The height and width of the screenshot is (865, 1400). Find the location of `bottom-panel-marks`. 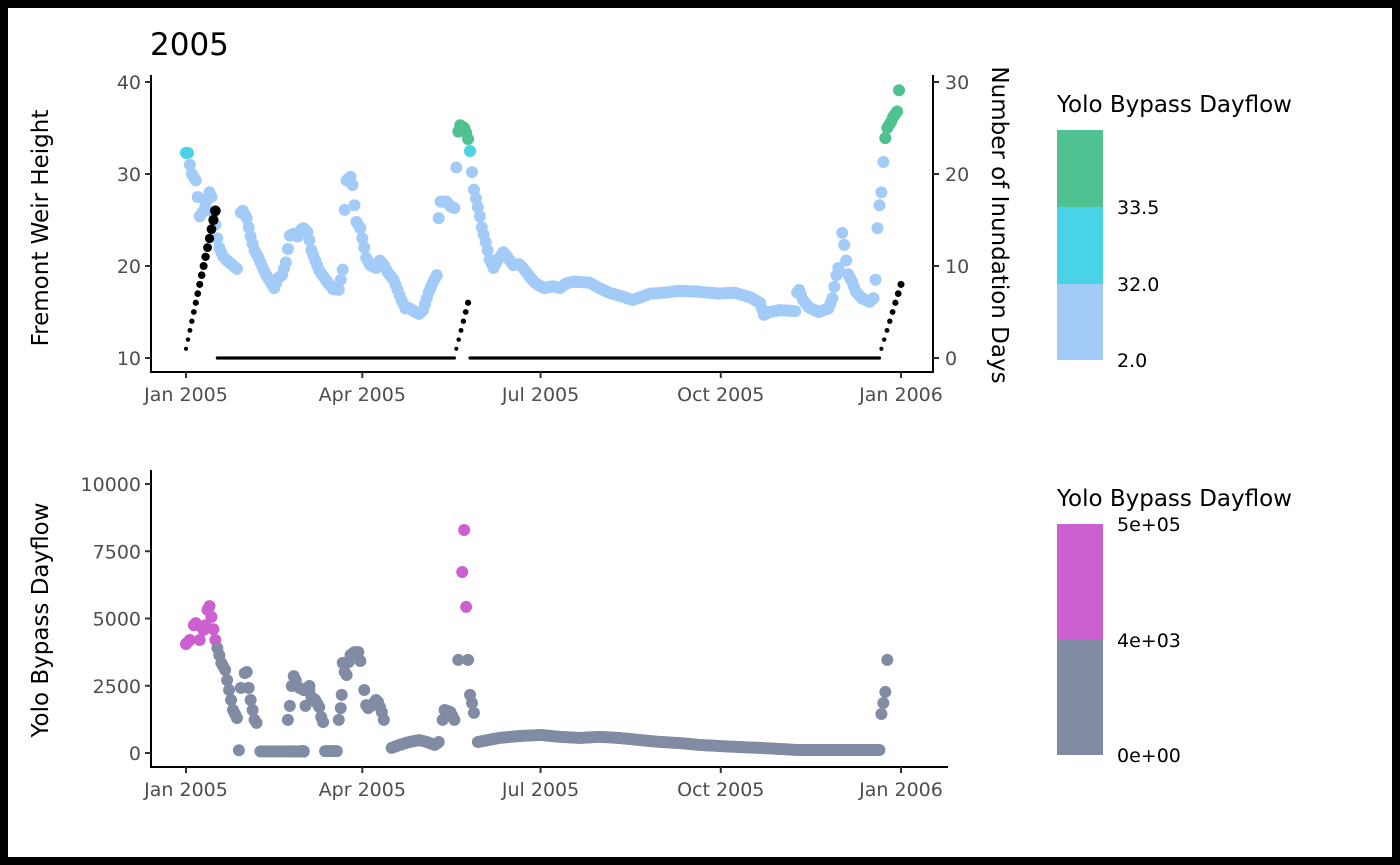

bottom-panel-marks is located at coordinates (537, 640).